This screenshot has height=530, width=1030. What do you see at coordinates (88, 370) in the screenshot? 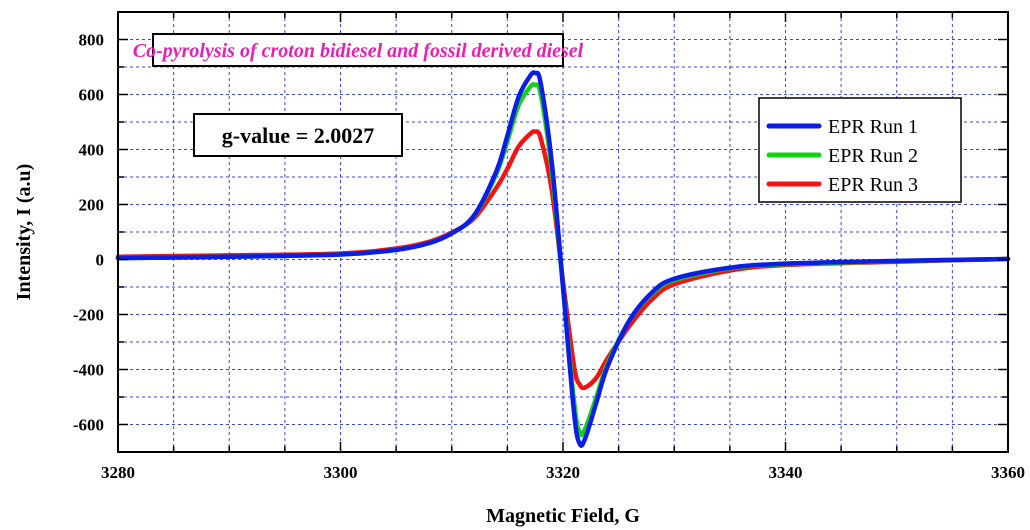
I see `y-tick-label: -400` at bounding box center [88, 370].